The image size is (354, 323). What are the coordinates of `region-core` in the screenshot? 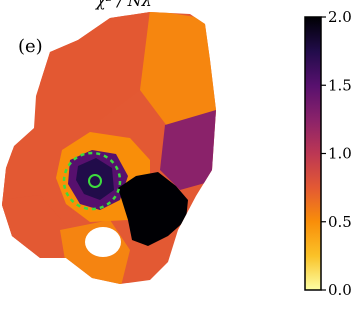 It's located at (95, 179).